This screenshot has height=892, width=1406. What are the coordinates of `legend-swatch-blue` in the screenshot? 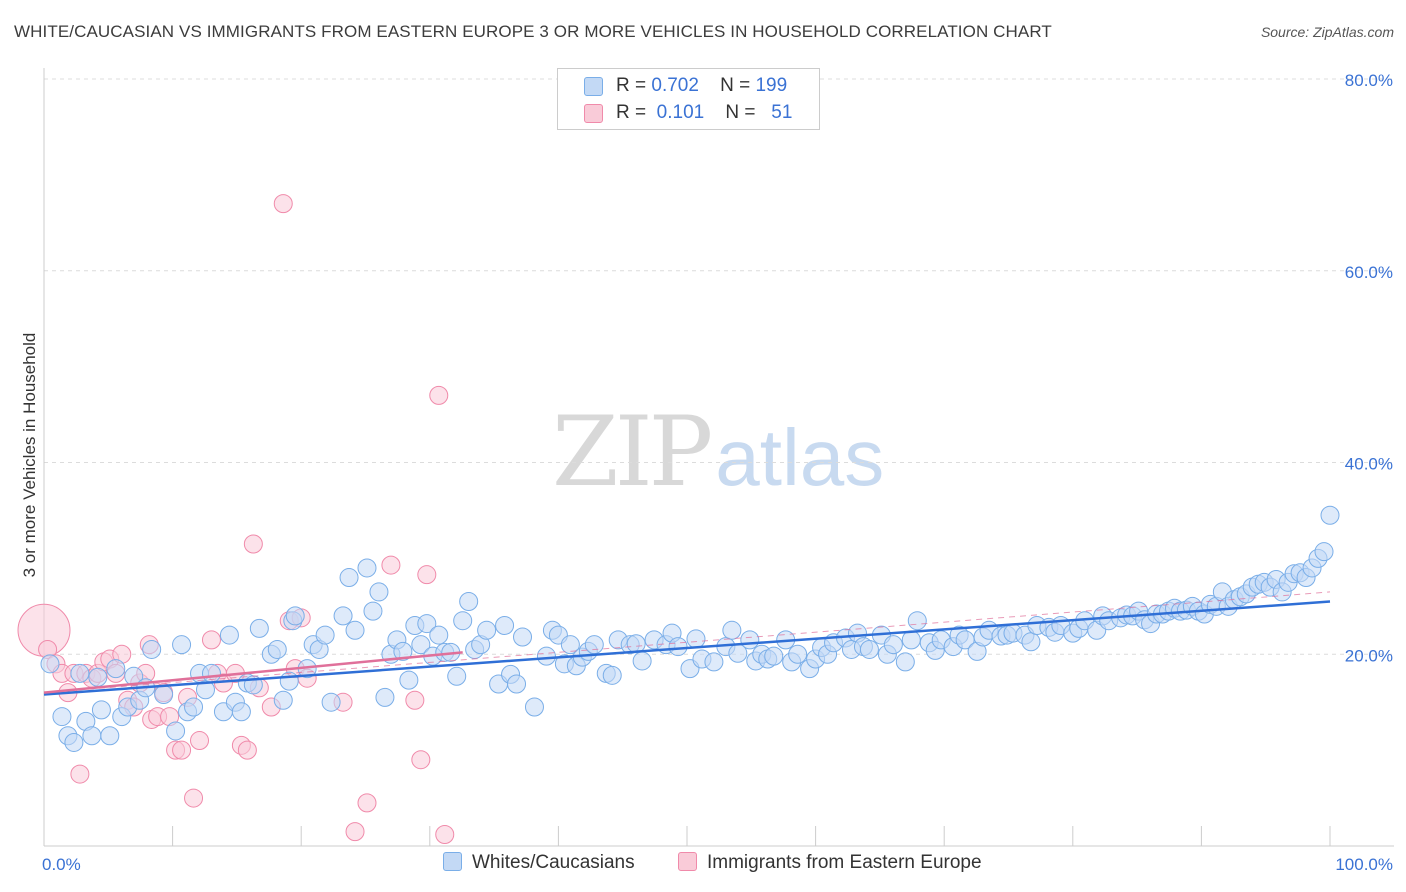 It's located at (452, 861).